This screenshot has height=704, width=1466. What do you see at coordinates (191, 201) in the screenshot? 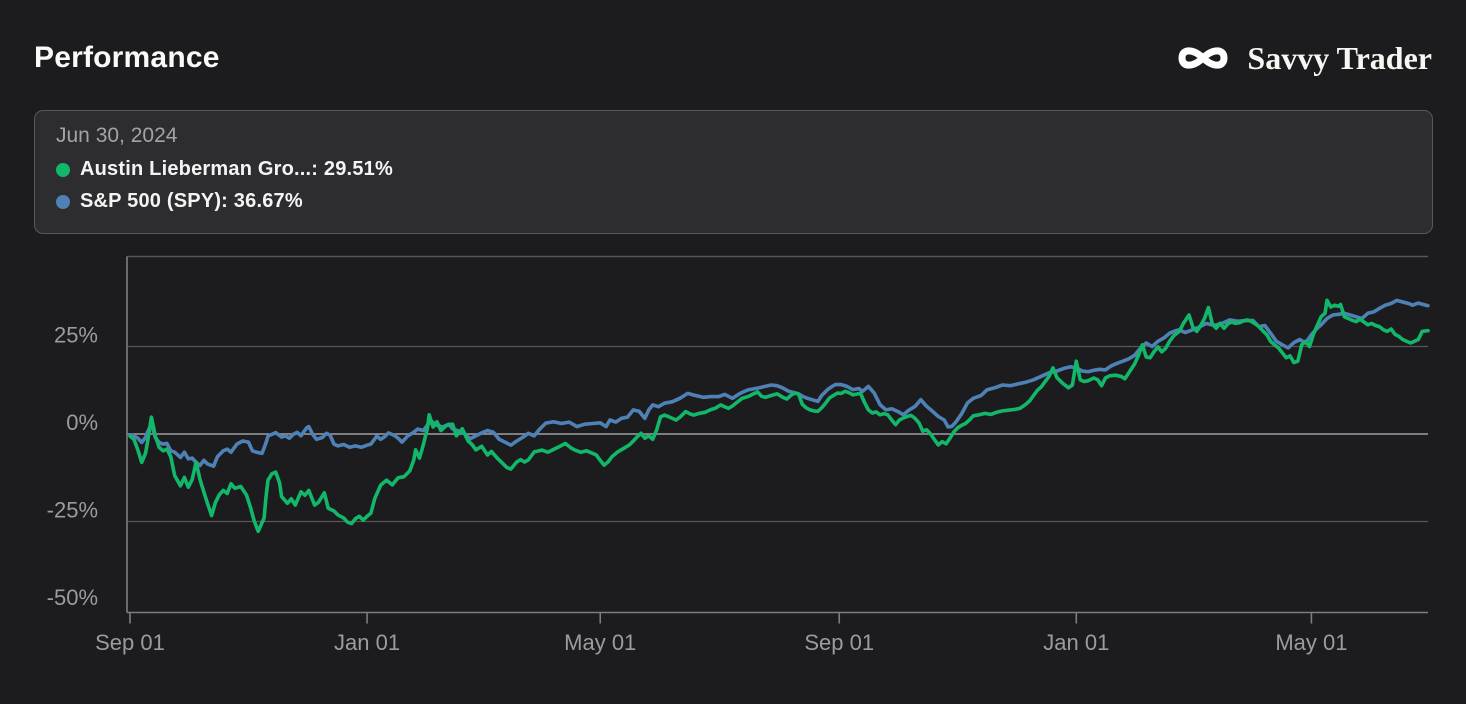
I see `sp500-series-text: S&P 500 (SPY): 36.67%` at bounding box center [191, 201].